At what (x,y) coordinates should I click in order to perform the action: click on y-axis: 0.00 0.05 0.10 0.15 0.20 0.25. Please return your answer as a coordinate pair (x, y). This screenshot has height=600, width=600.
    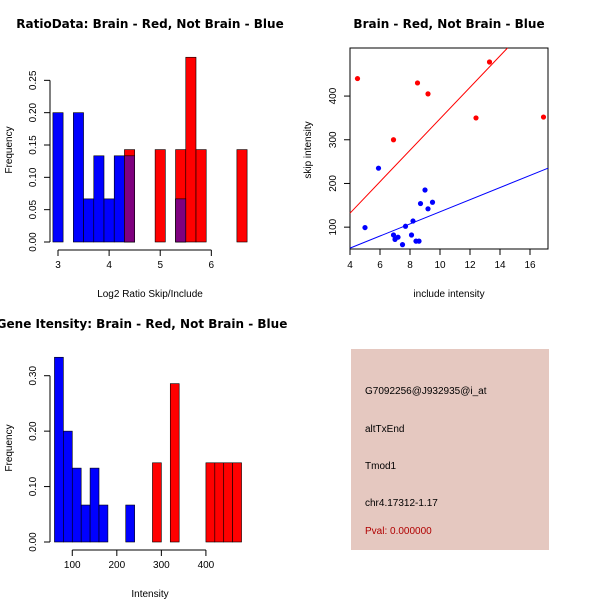
    Looking at the image, I should click on (39, 161).